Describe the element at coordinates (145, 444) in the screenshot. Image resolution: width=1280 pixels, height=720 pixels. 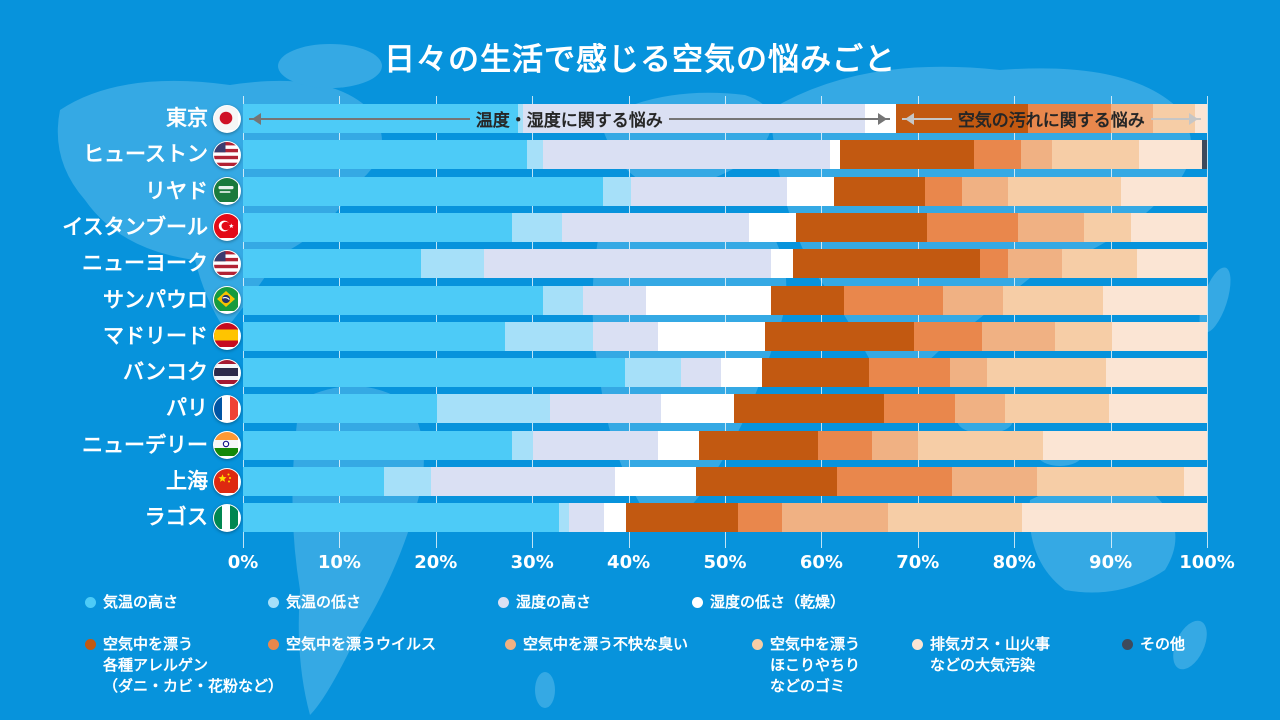
I see `city-label-in-9: ニューデリー` at that location.